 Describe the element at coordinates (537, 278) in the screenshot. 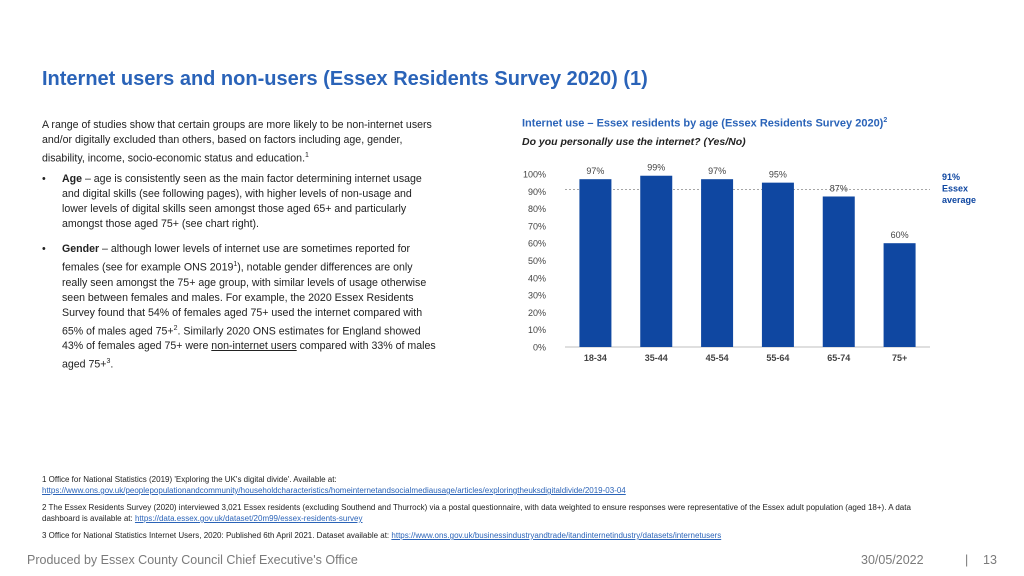

I see `y-tick-label: 40%` at that location.